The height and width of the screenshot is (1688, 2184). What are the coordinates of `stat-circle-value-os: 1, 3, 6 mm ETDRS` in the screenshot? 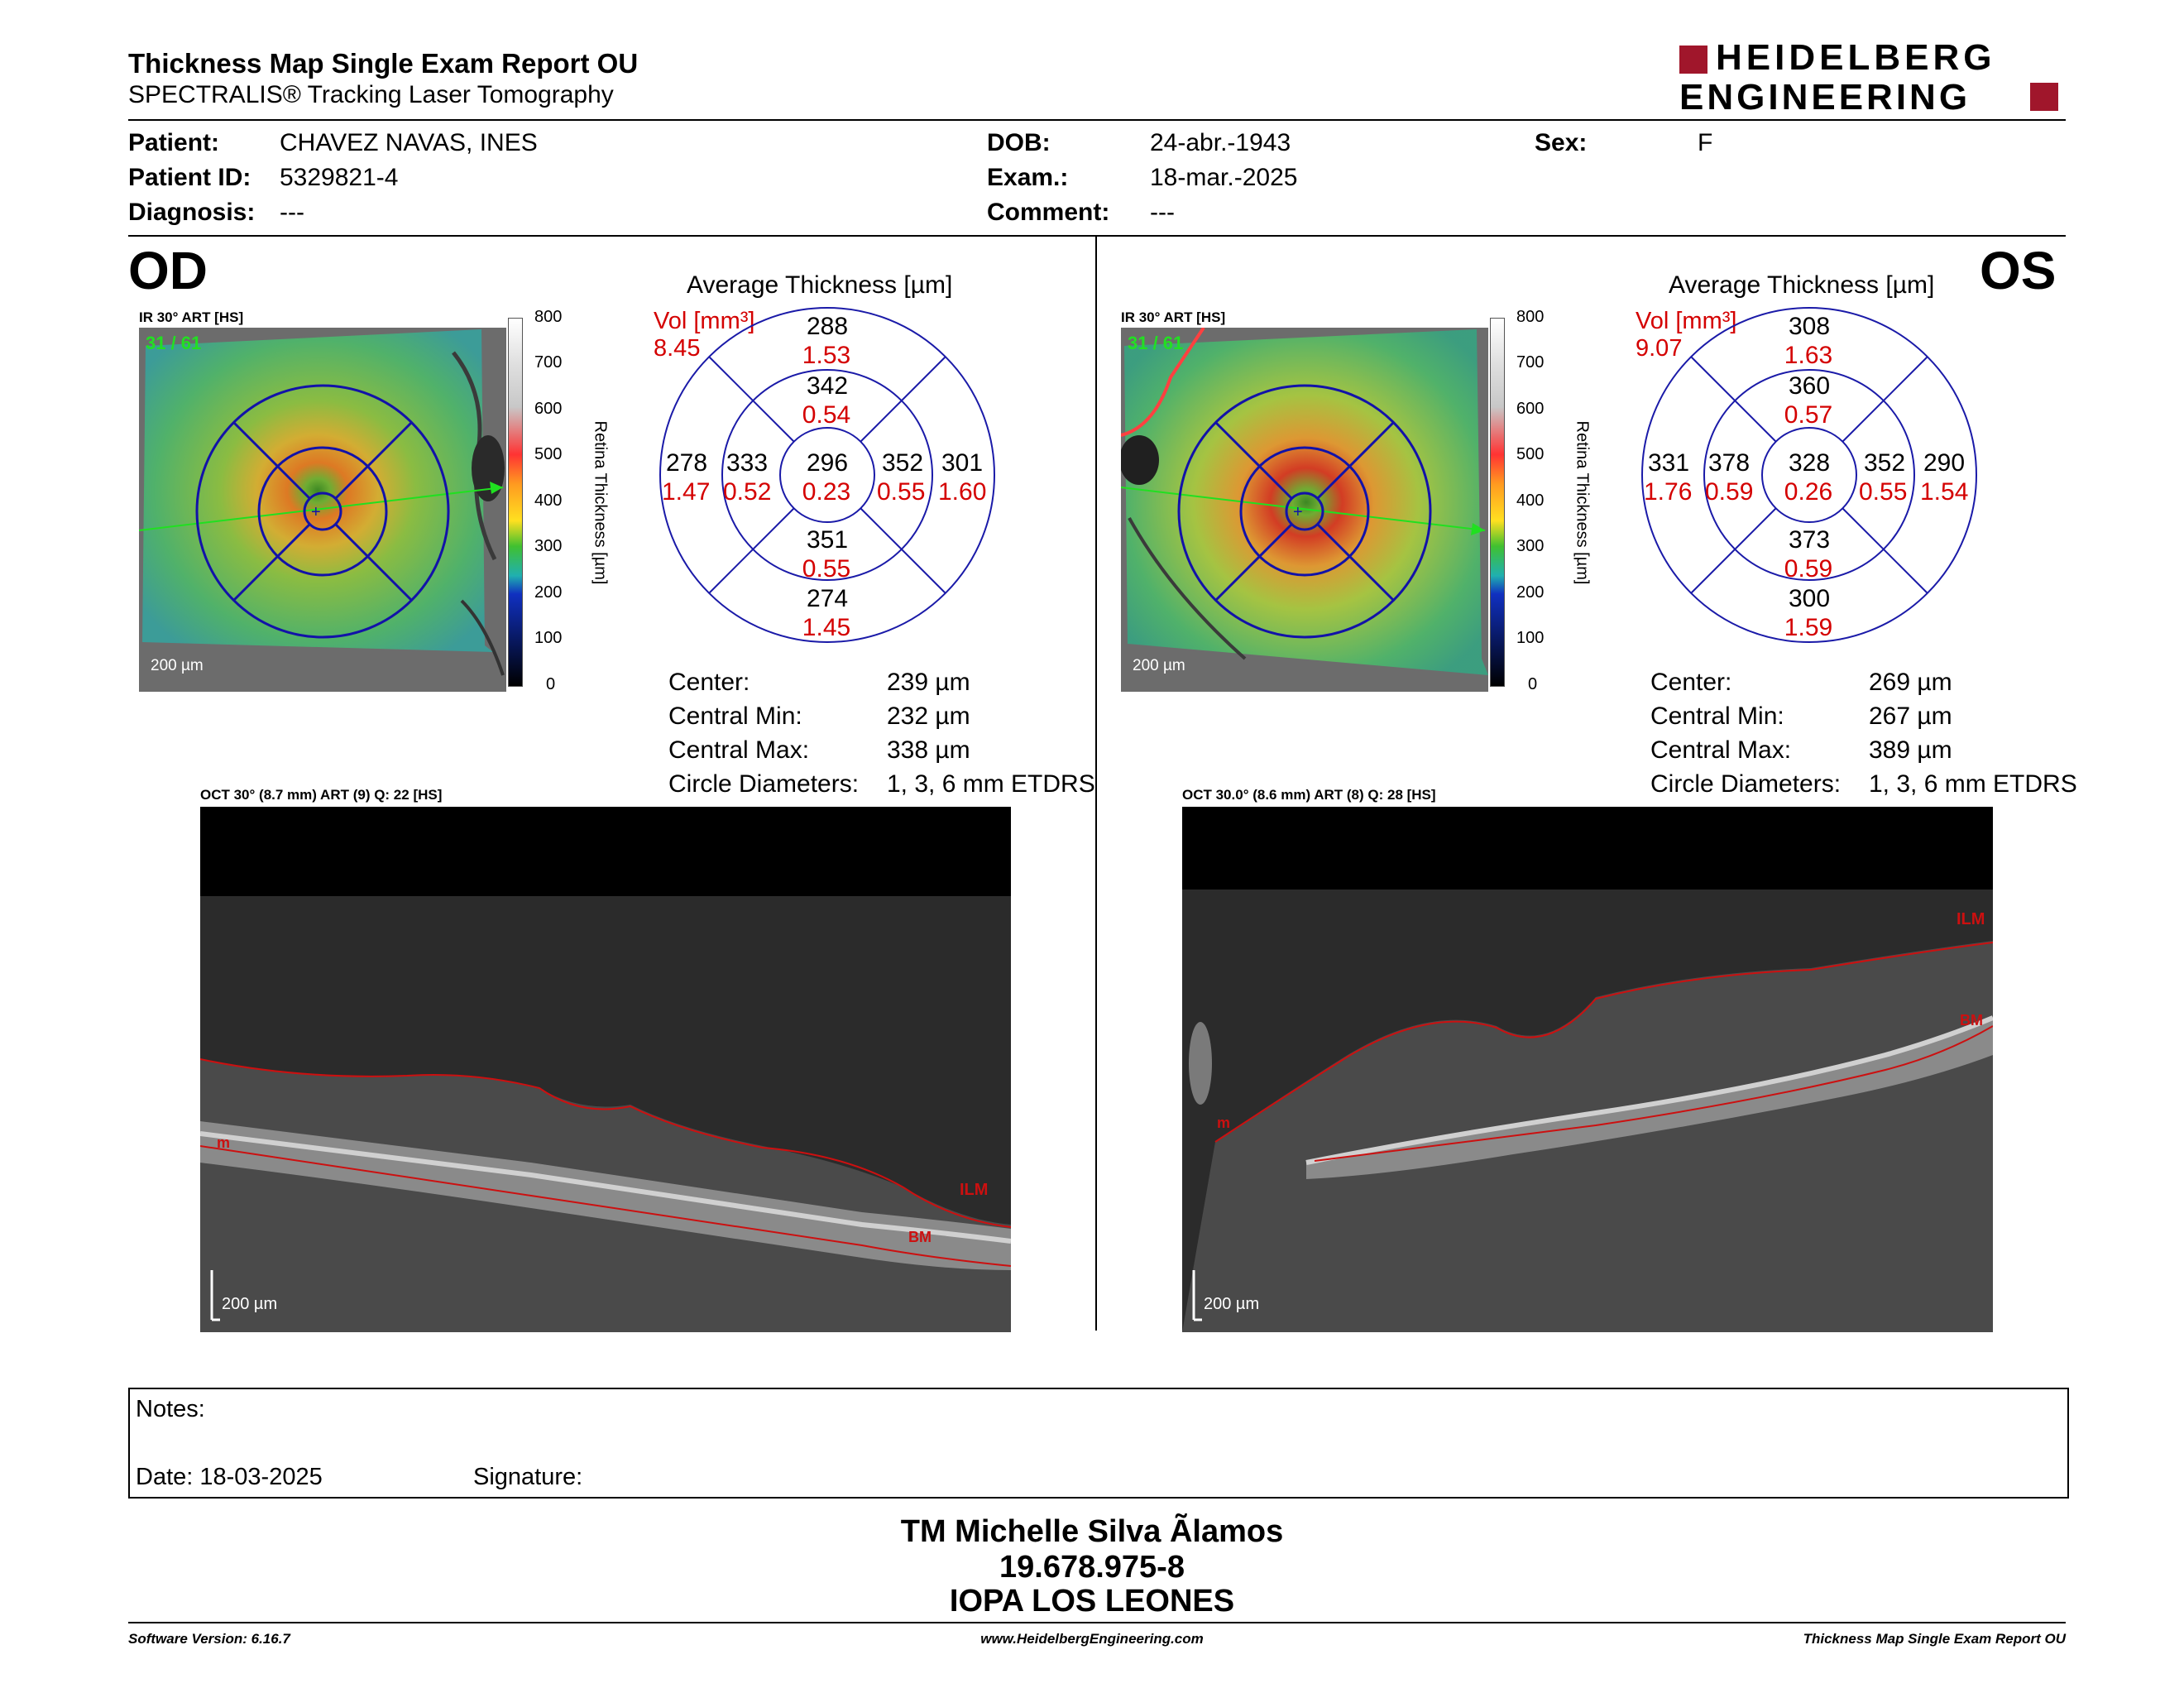 It's located at (1973, 784).